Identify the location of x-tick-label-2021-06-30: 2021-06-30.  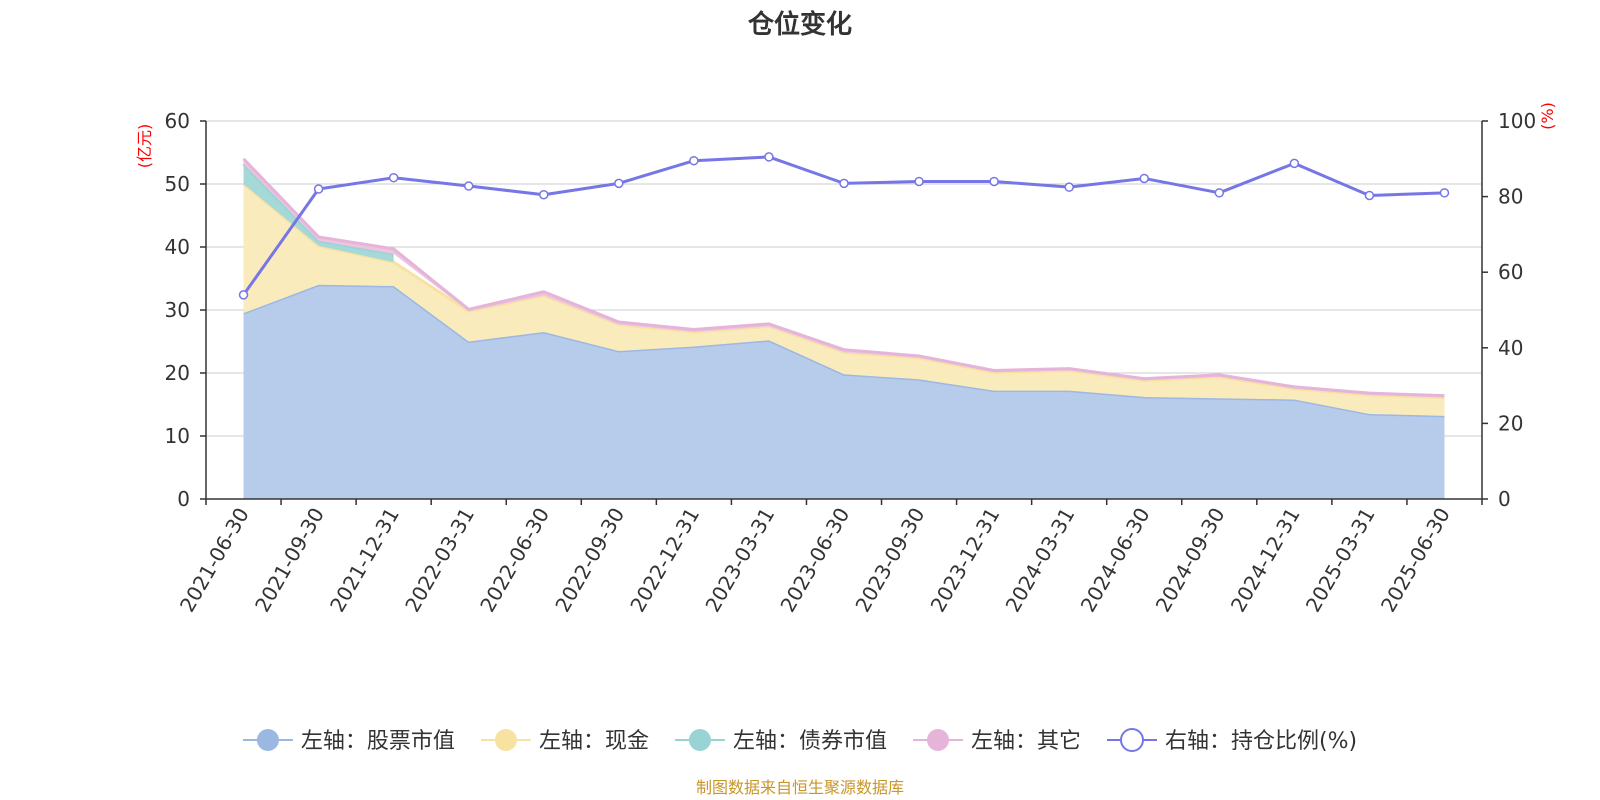
(214, 560).